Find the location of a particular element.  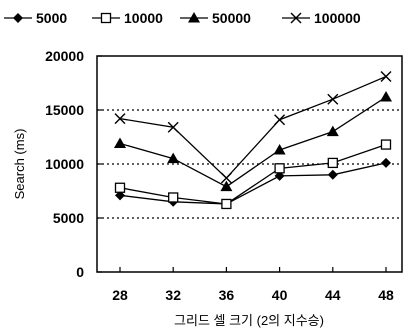

legend-label: 100000 is located at coordinates (337, 18).